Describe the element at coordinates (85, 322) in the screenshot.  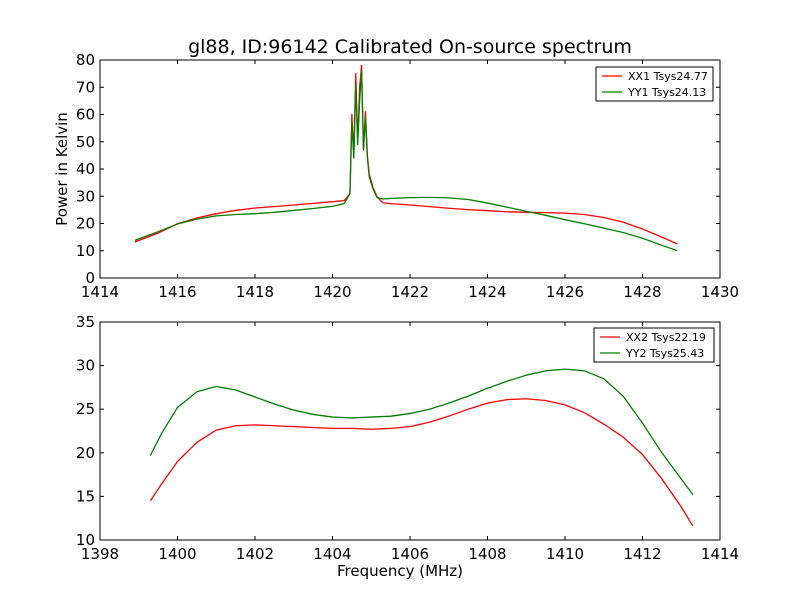
I see `y-tick-label: 35` at that location.